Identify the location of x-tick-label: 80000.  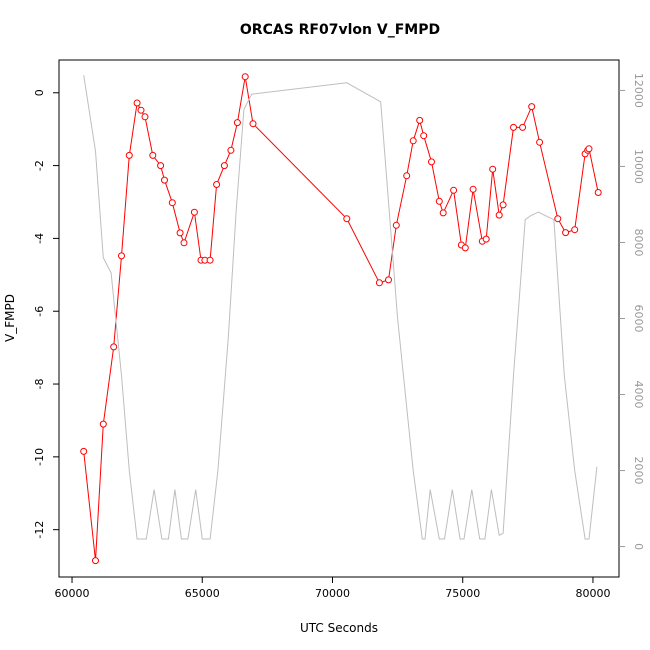
(592, 593).